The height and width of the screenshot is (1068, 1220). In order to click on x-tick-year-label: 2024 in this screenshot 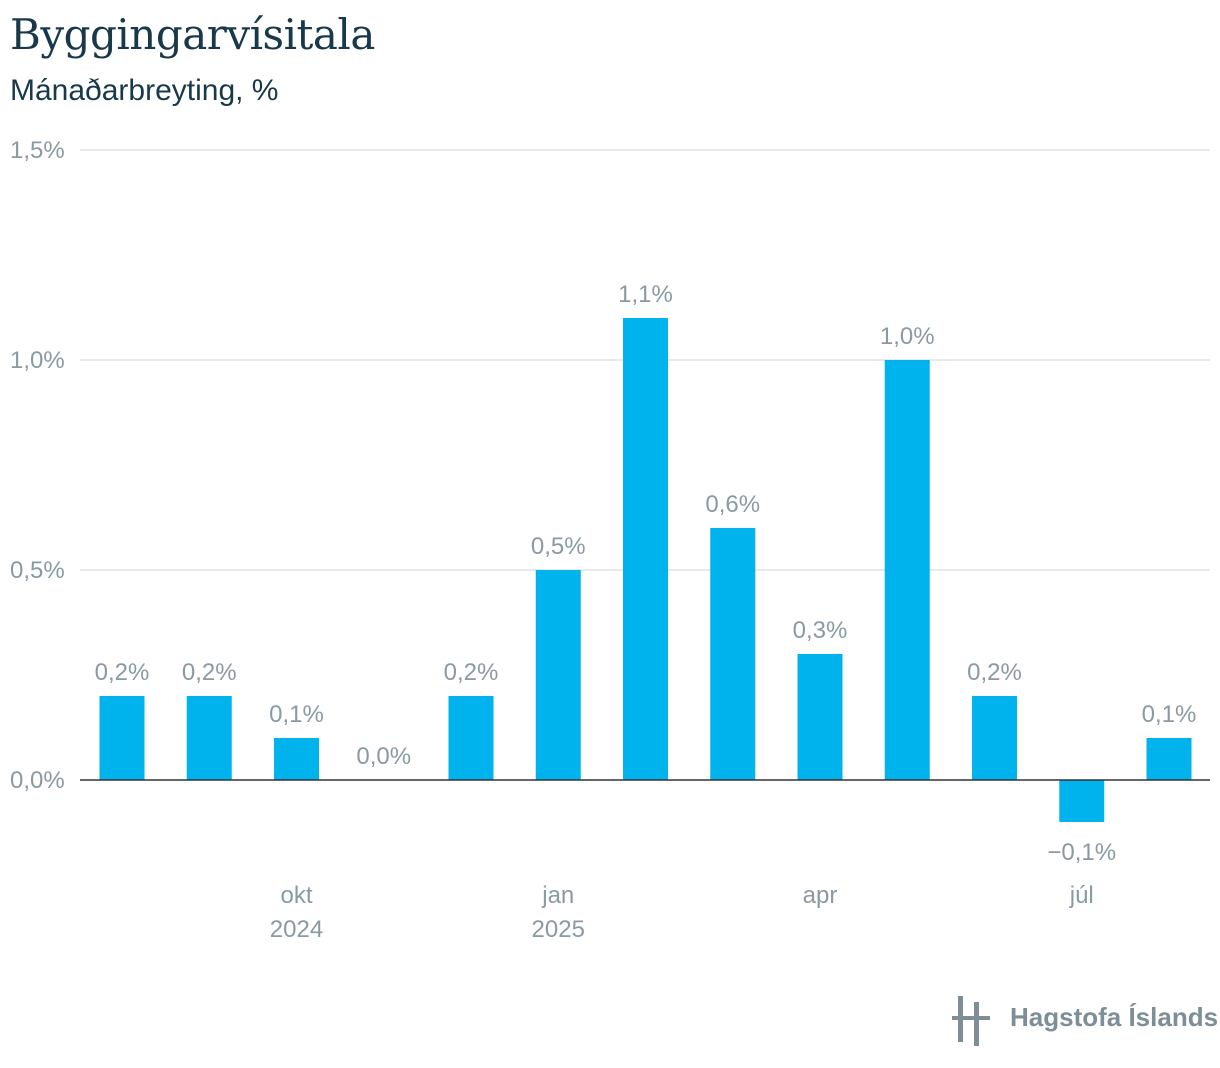, I will do `click(296, 929)`.